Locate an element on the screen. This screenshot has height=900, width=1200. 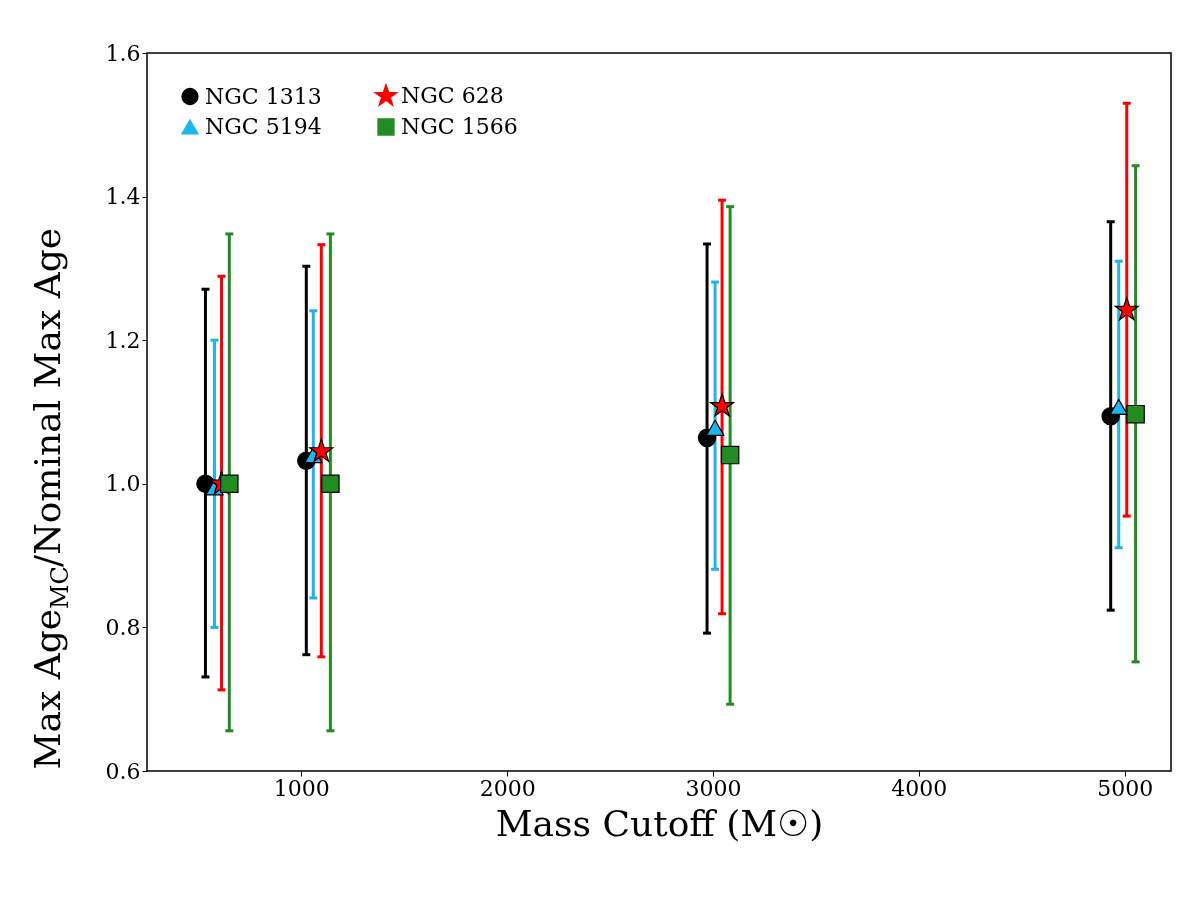
y-tick-label: 1.6 is located at coordinates (123, 53).